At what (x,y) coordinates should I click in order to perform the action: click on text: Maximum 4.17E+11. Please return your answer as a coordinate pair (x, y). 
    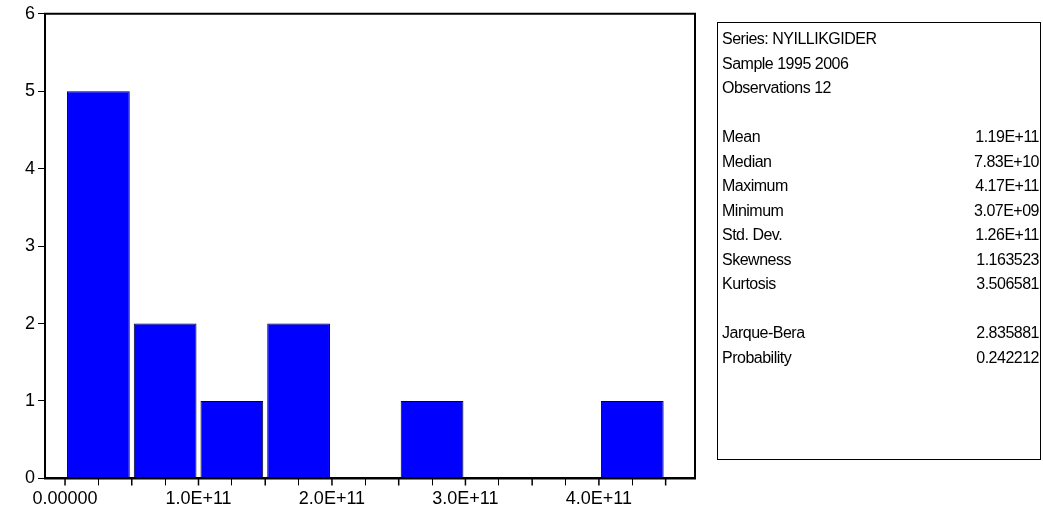
    Looking at the image, I should click on (880, 185).